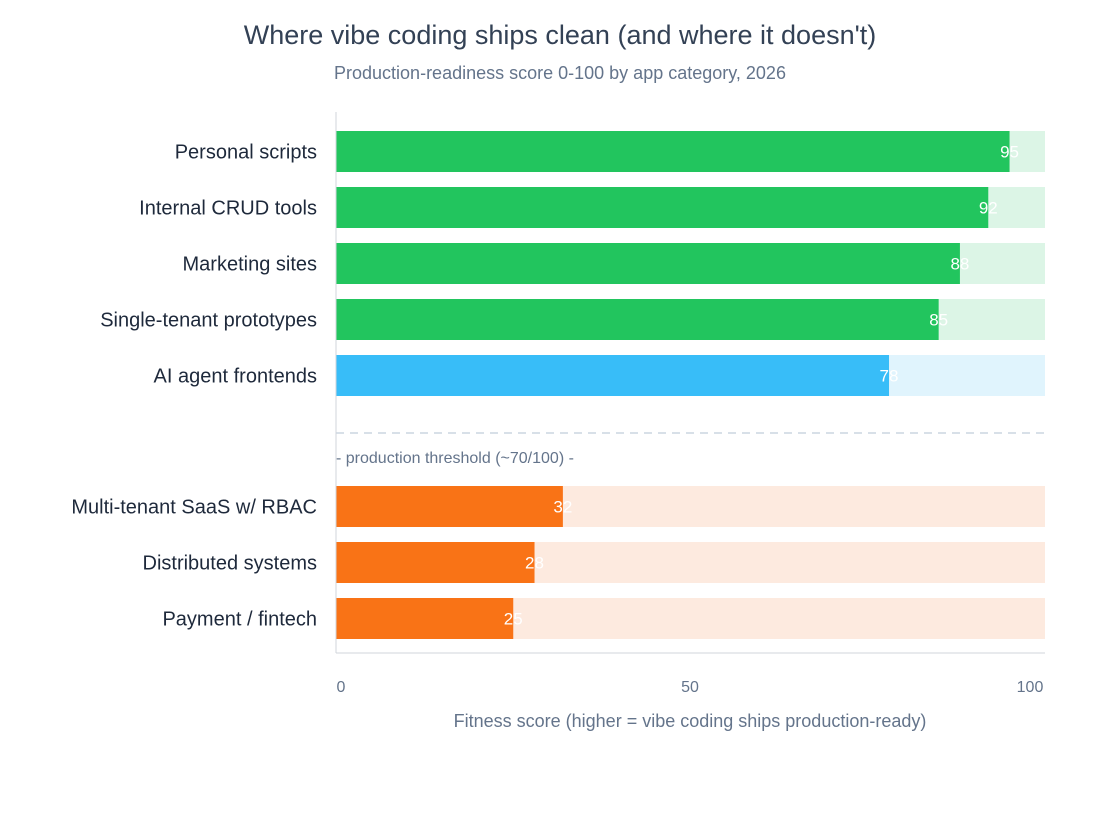 This screenshot has height=821, width=1120. I want to click on x-tick-label-100: 100, so click(1030, 687).